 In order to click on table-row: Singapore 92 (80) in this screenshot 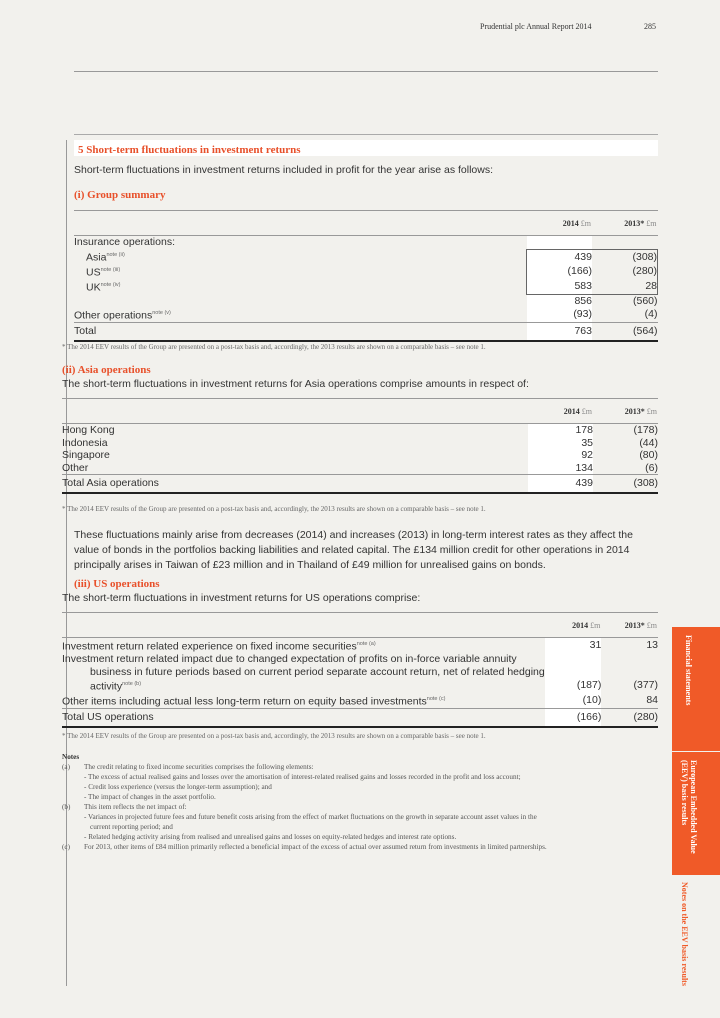, I will do `click(360, 455)`.